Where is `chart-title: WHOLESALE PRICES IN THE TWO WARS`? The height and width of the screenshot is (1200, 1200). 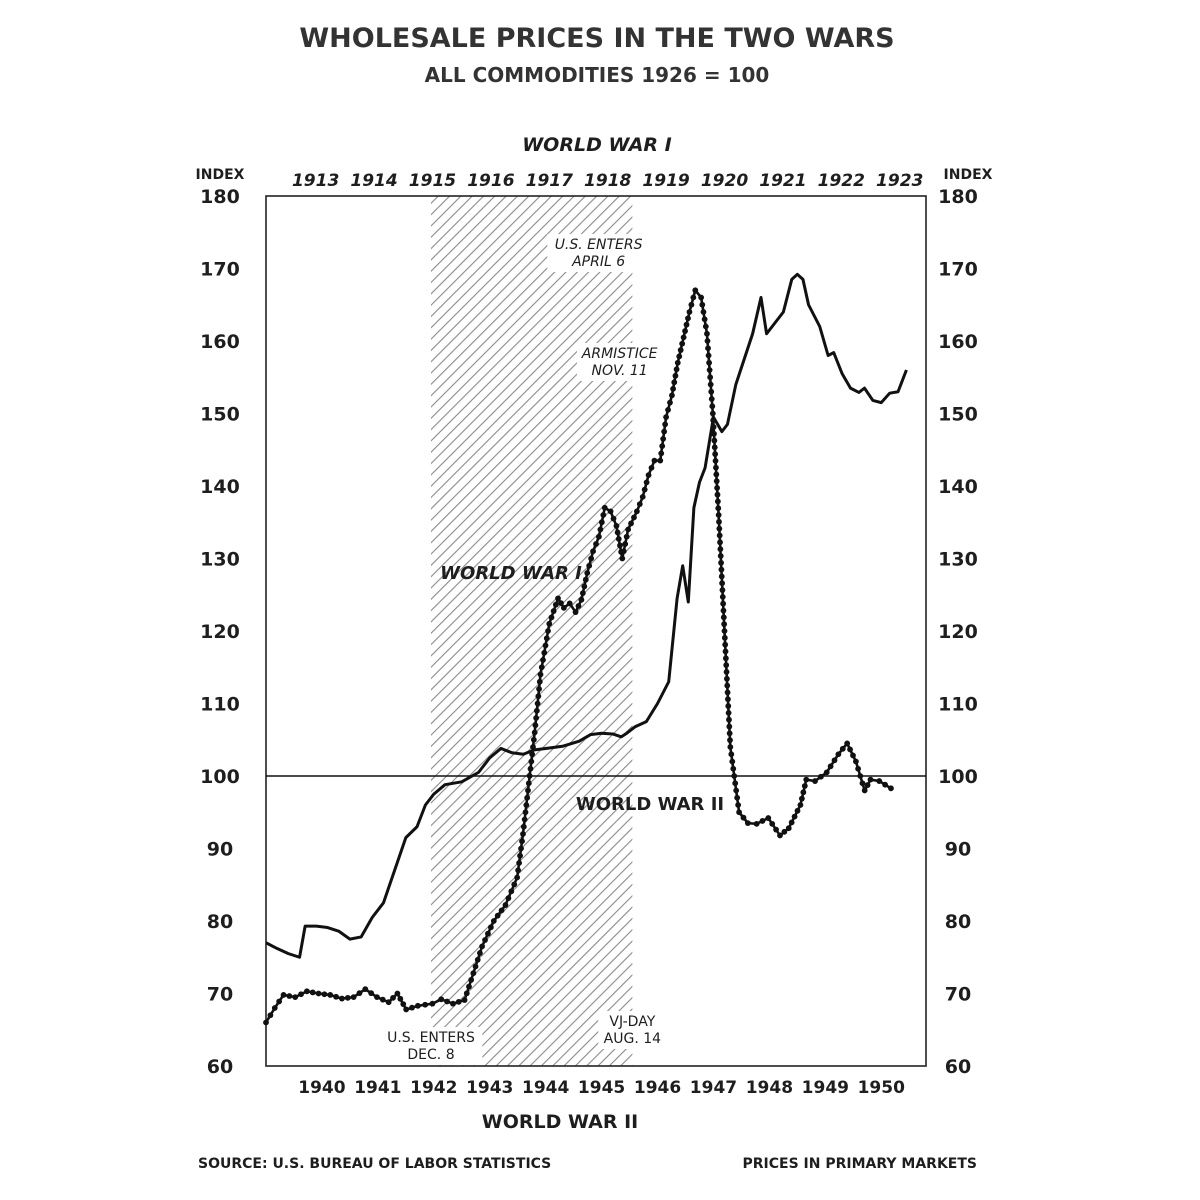
chart-title: WHOLESALE PRICES IN THE TWO WARS is located at coordinates (596, 38).